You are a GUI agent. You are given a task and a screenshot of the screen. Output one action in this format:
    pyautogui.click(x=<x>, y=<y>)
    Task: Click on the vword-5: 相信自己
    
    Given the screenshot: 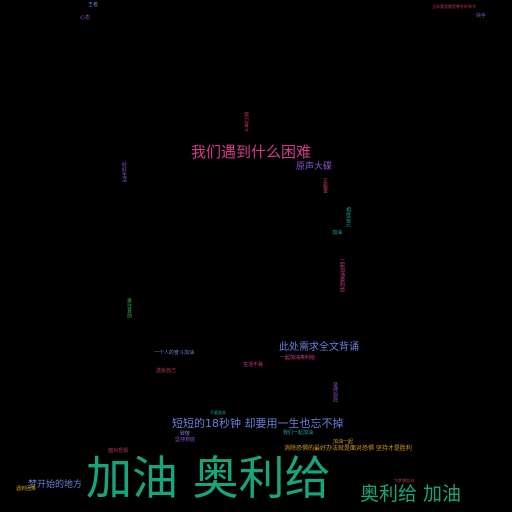 What is the action you would take?
    pyautogui.click(x=348, y=217)
    